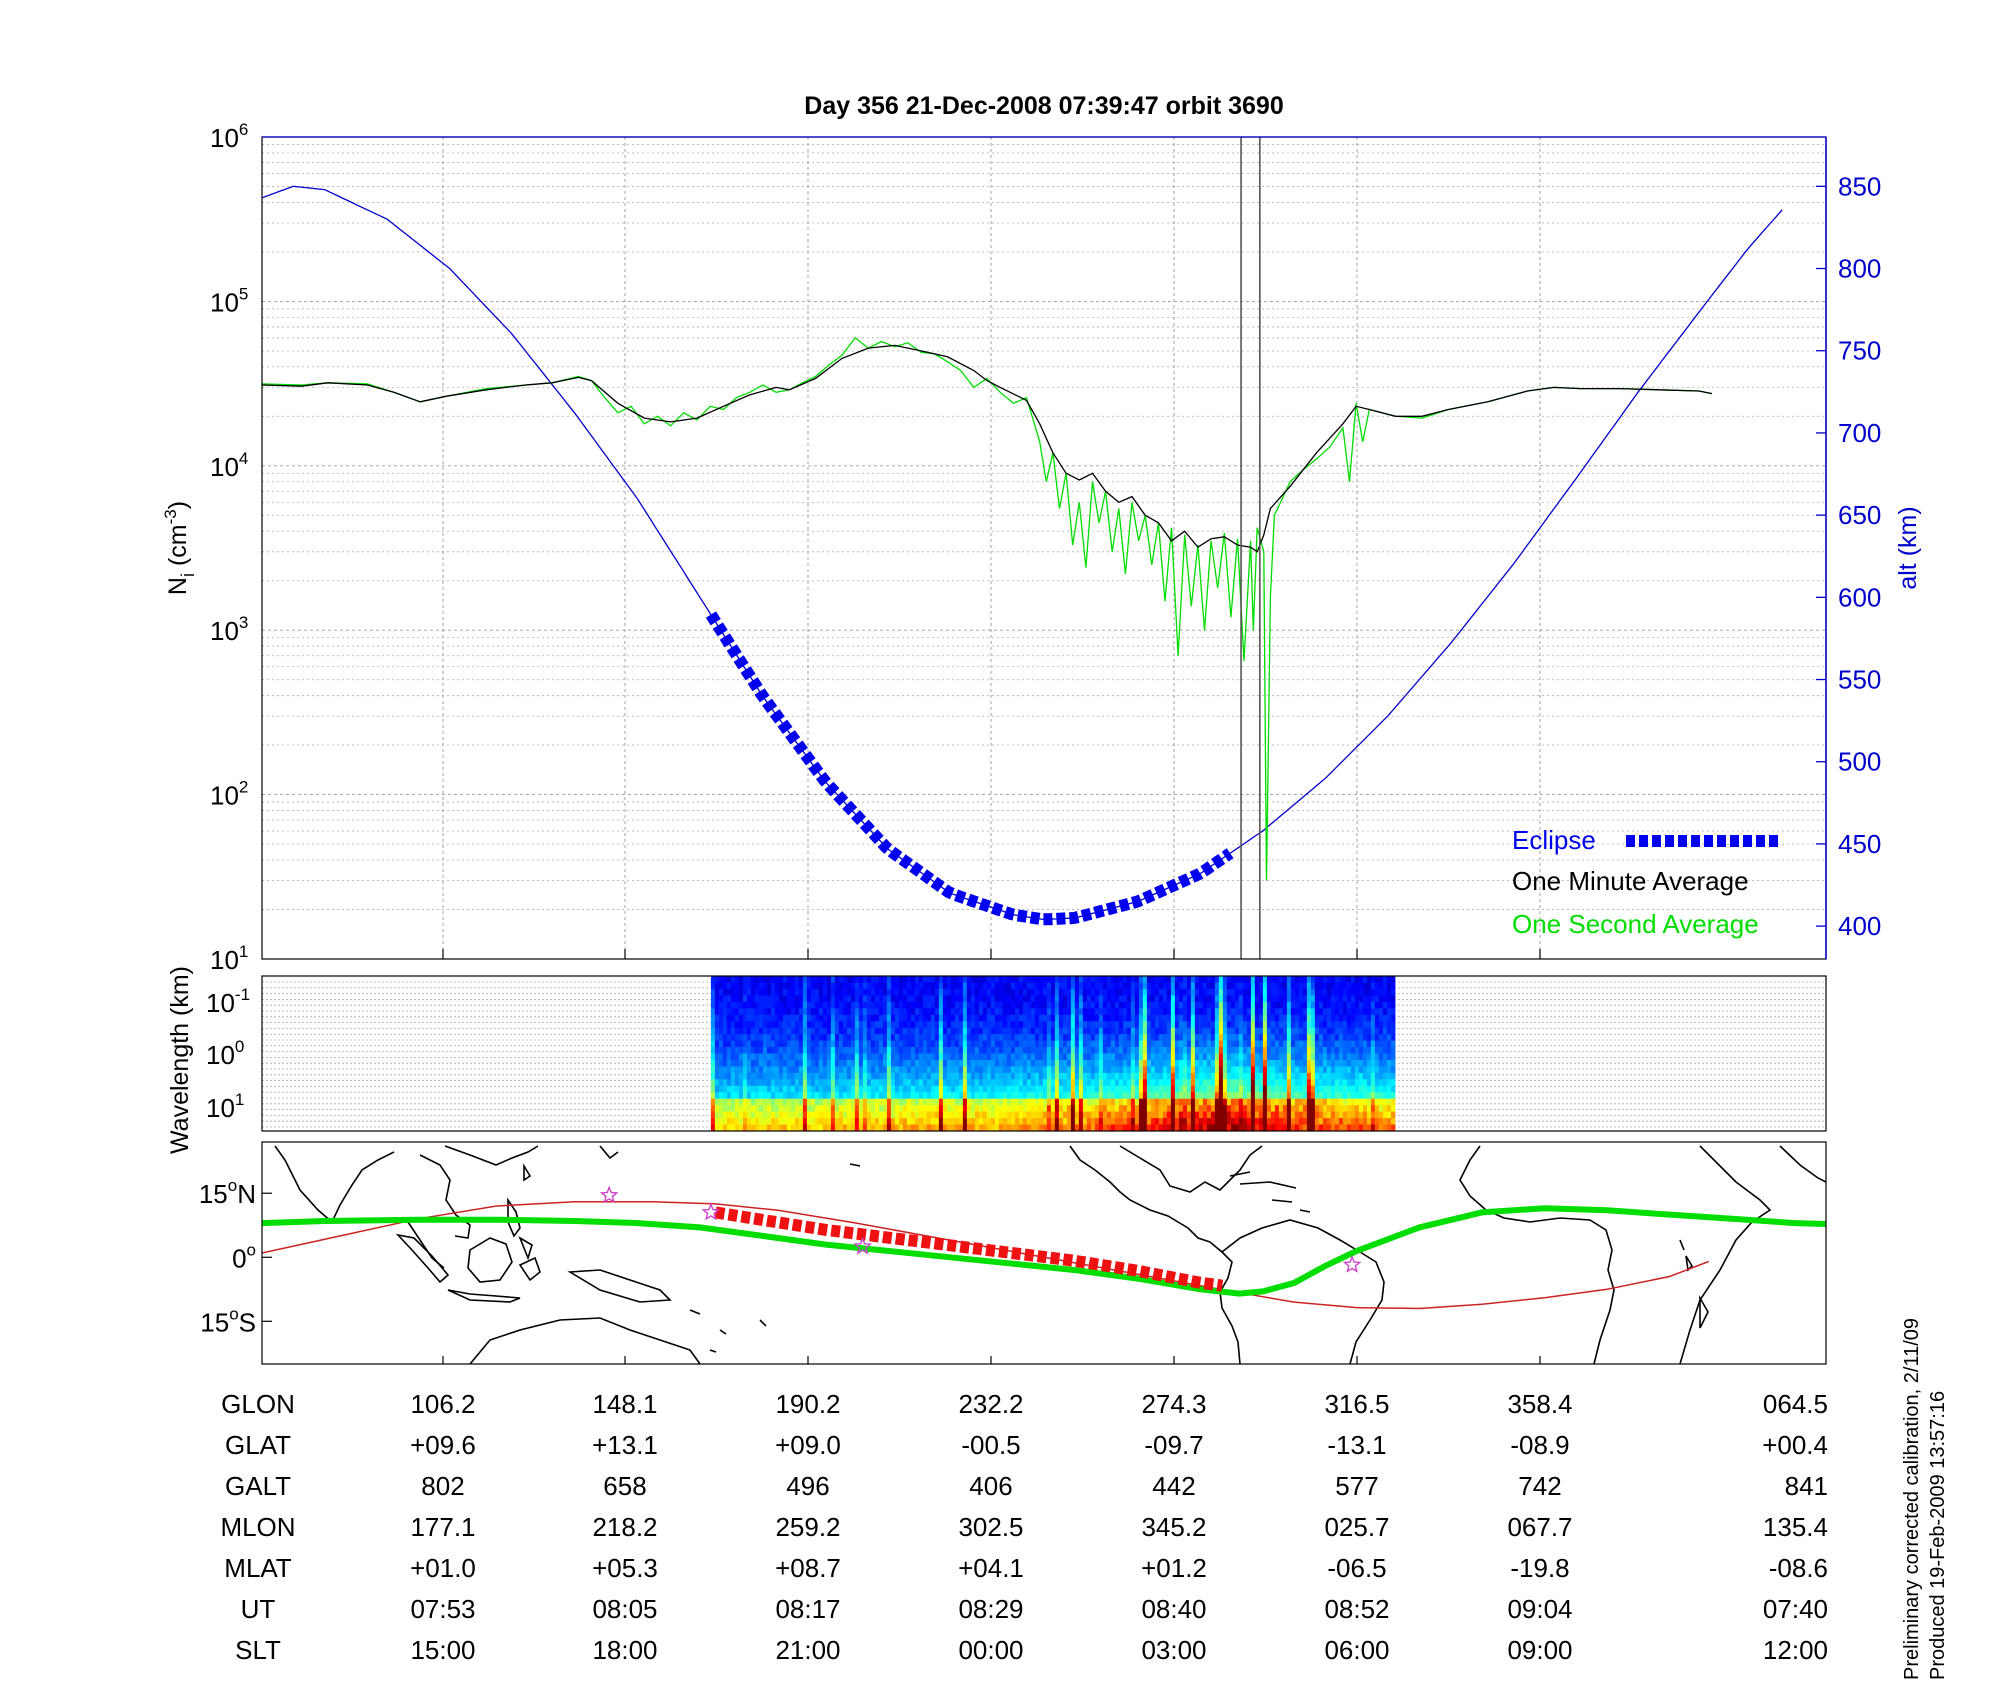  I want to click on tick-base: 10, so click(224, 302).